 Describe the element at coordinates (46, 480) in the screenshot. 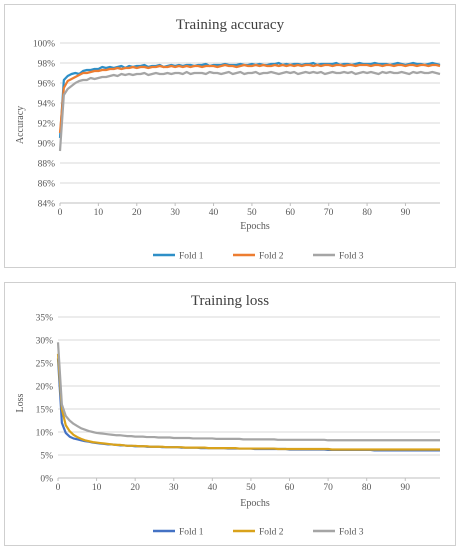

I see `y-tick-label: 0%` at that location.